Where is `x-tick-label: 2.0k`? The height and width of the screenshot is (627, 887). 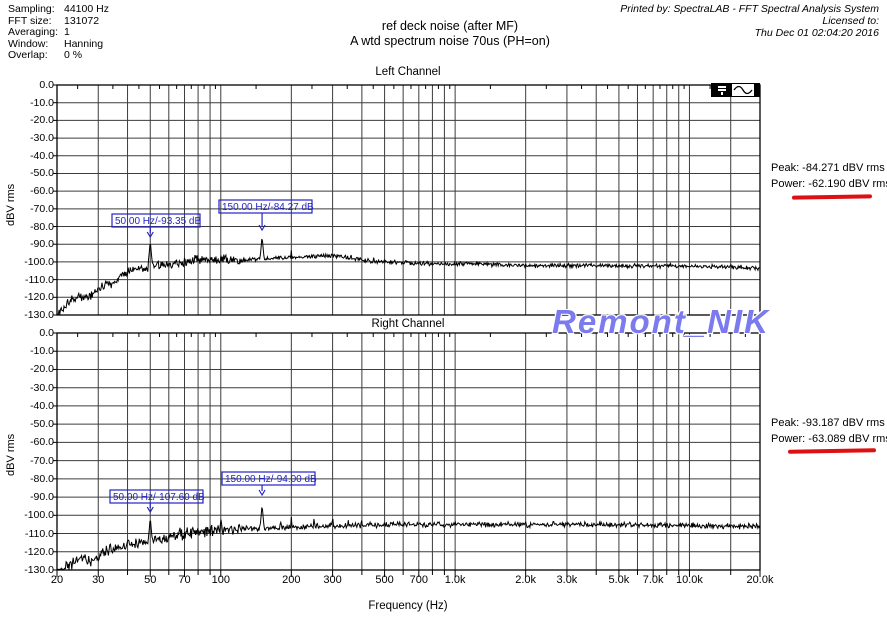 x-tick-label: 2.0k is located at coordinates (526, 580).